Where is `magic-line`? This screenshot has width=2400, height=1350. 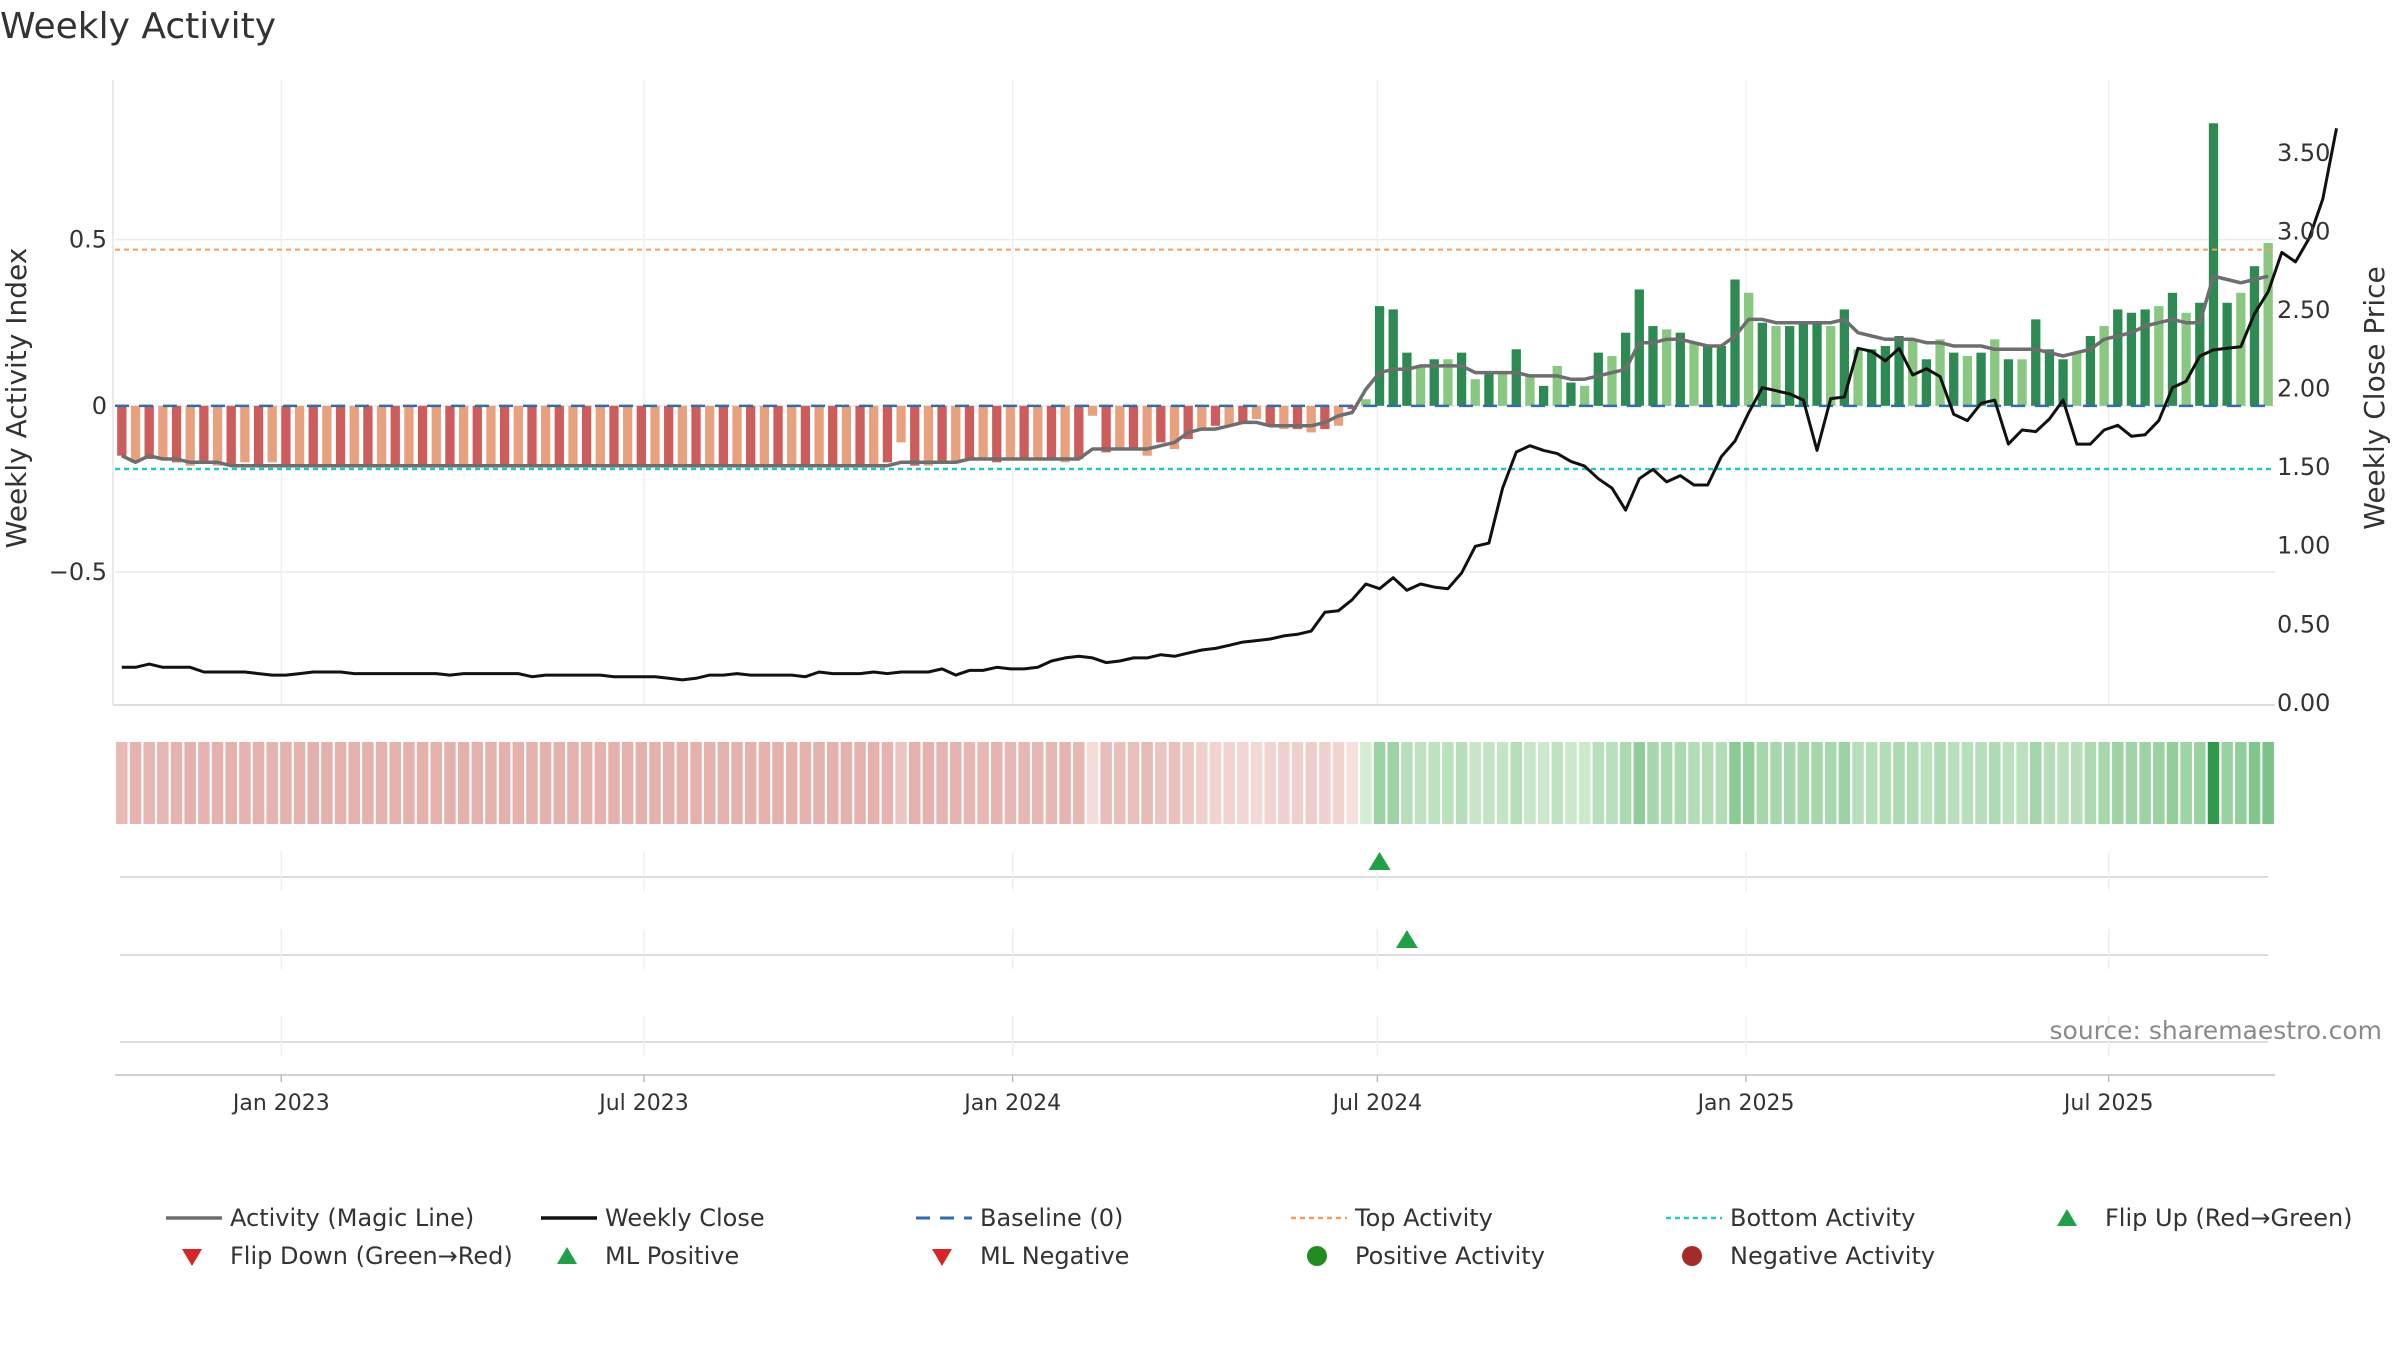 magic-line is located at coordinates (1195, 371).